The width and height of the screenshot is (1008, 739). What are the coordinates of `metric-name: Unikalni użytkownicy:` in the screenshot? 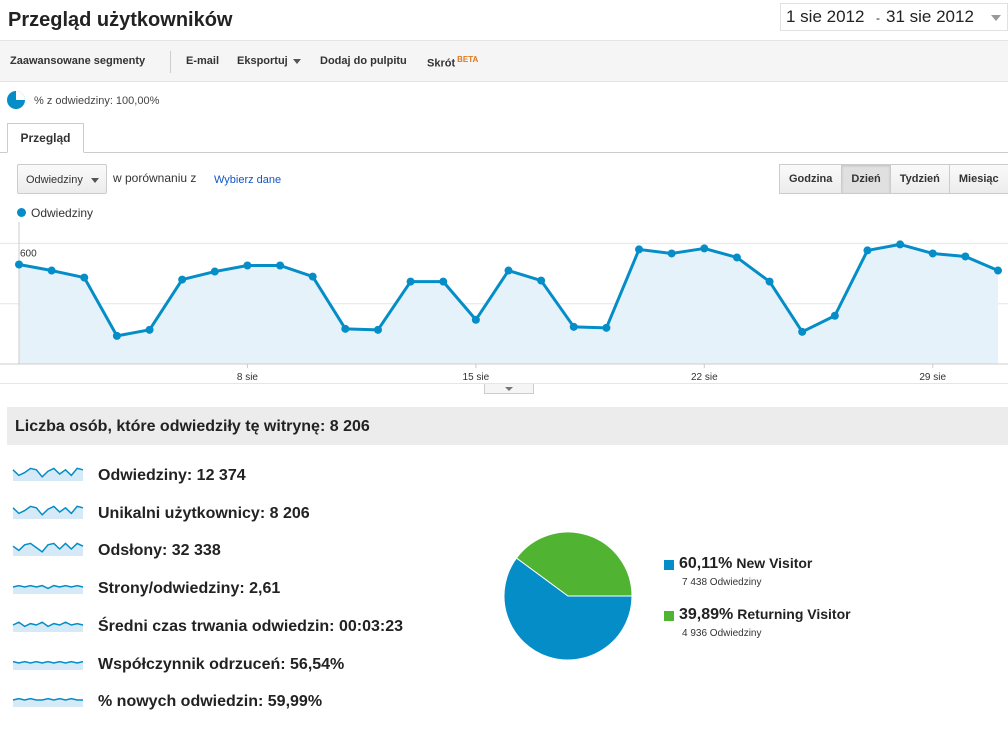 It's located at (184, 513).